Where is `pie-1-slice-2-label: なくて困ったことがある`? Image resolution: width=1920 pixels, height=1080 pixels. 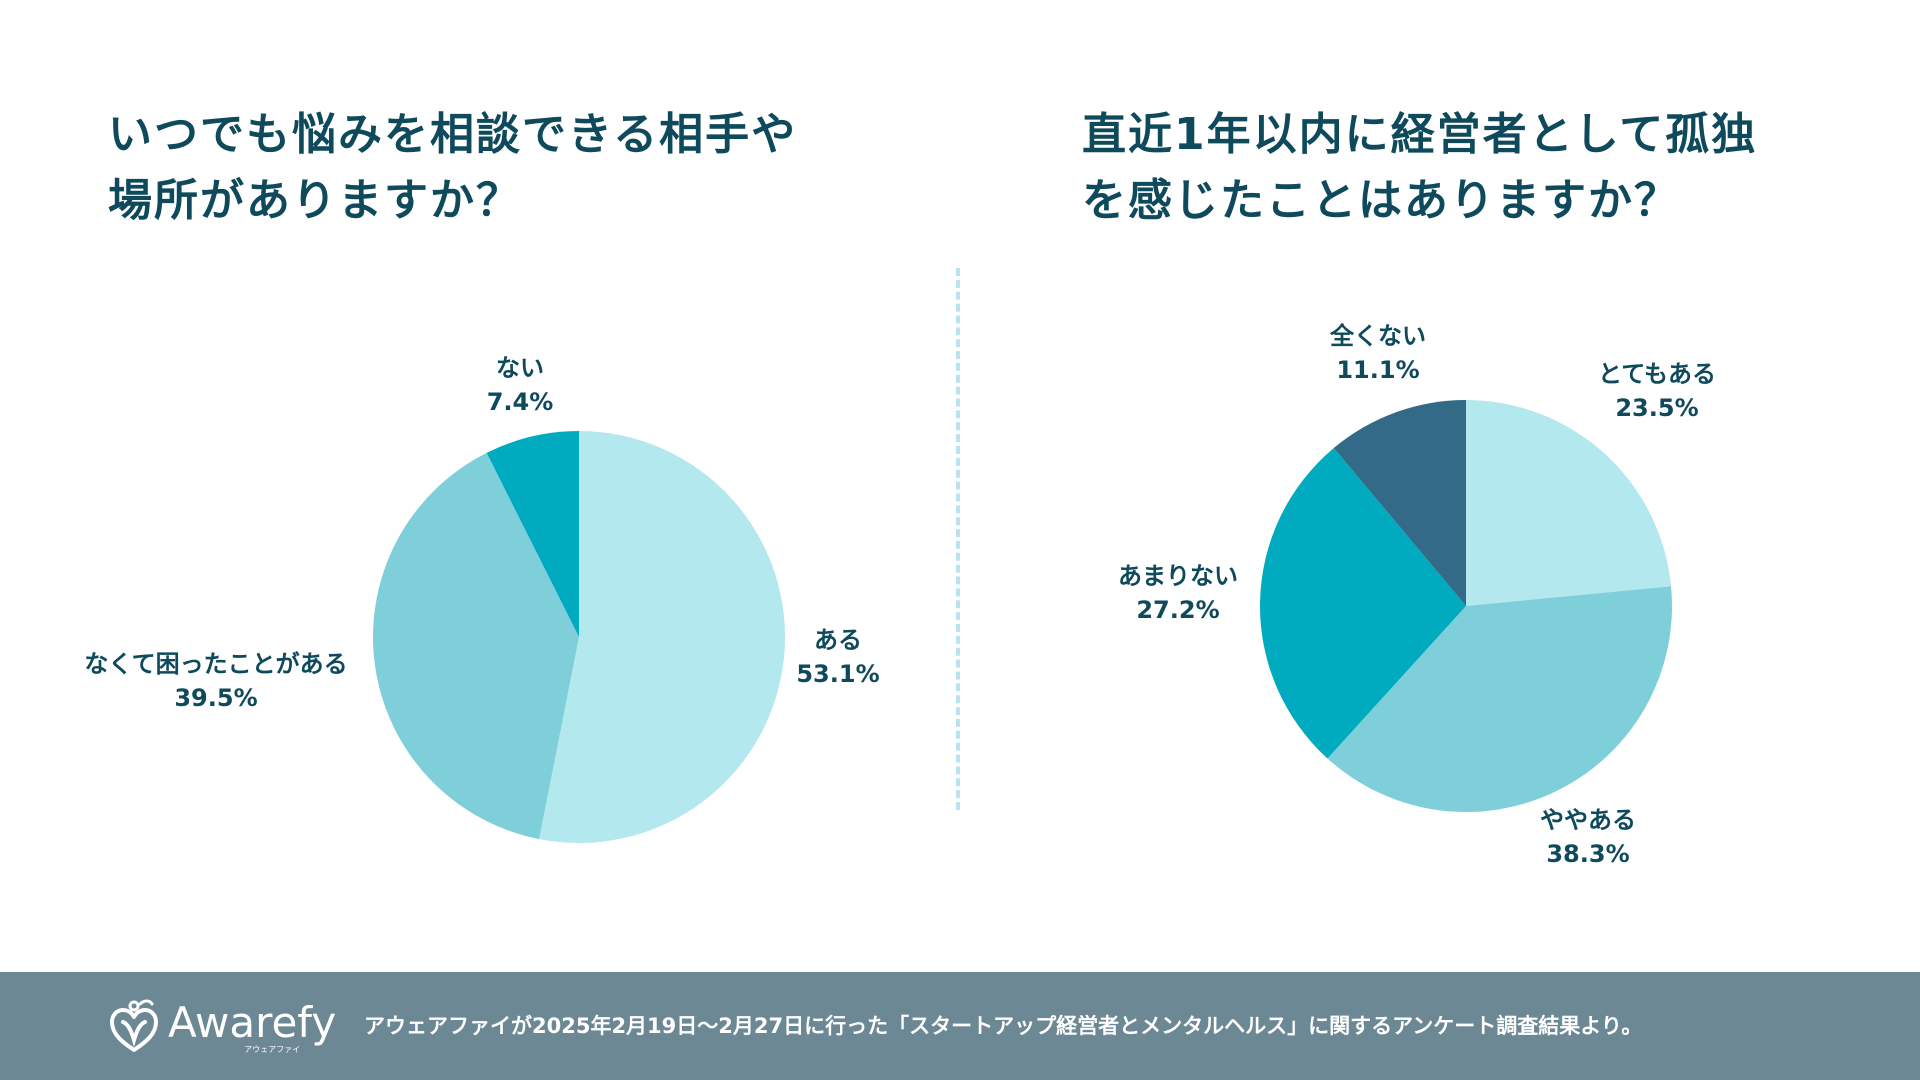 pie-1-slice-2-label: なくて困ったことがある is located at coordinates (215, 664).